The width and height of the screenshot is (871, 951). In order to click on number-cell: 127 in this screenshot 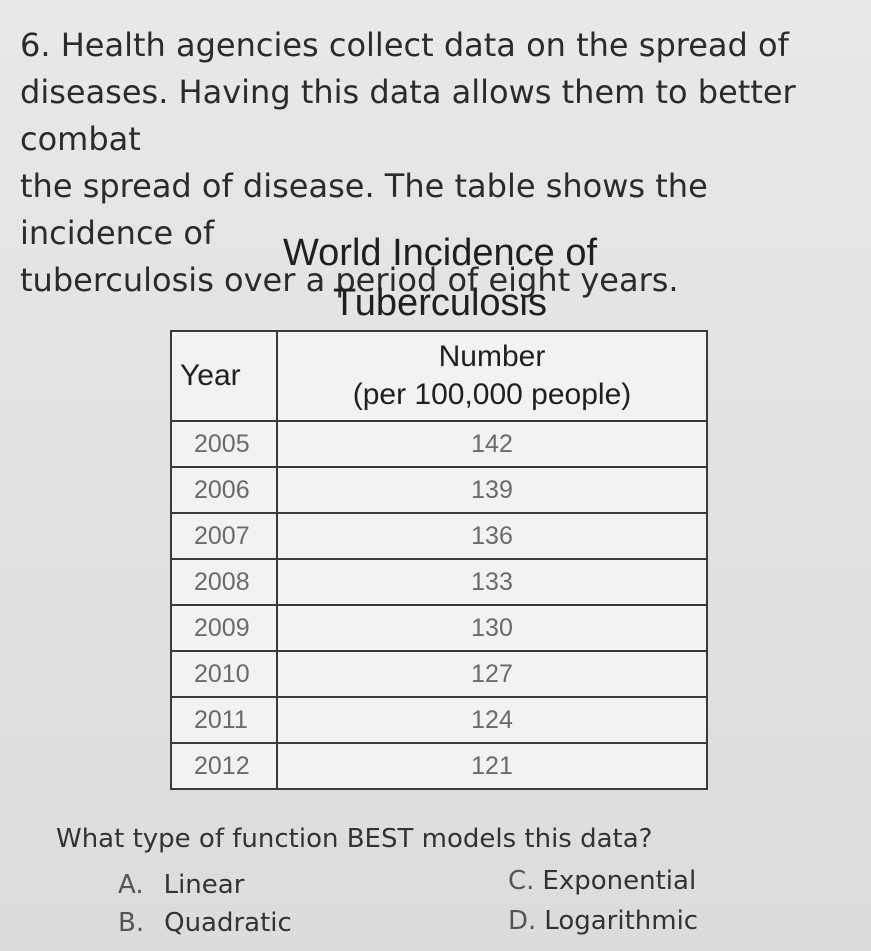, I will do `click(492, 674)`.